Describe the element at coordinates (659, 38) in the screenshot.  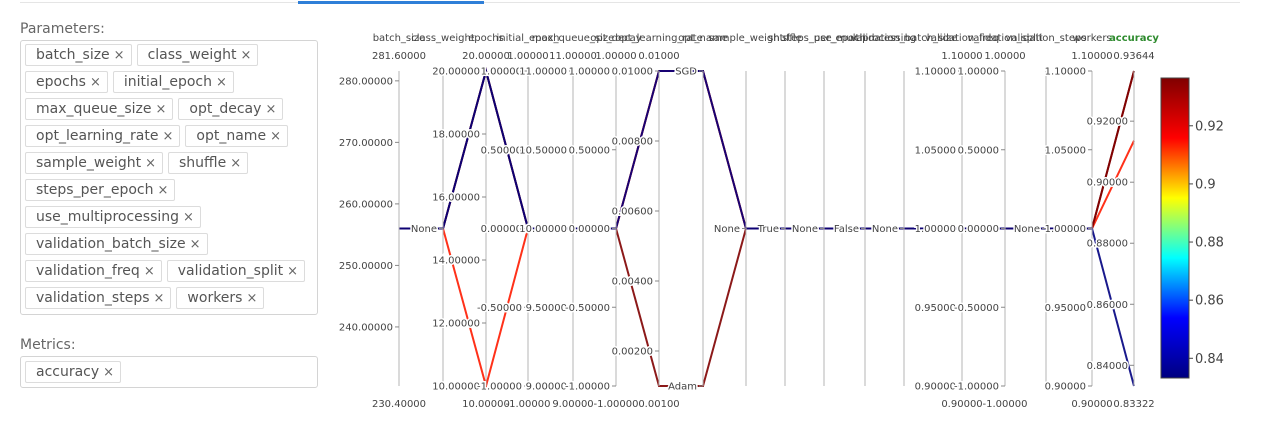
I see `axis-title: opt_learning_rate` at that location.